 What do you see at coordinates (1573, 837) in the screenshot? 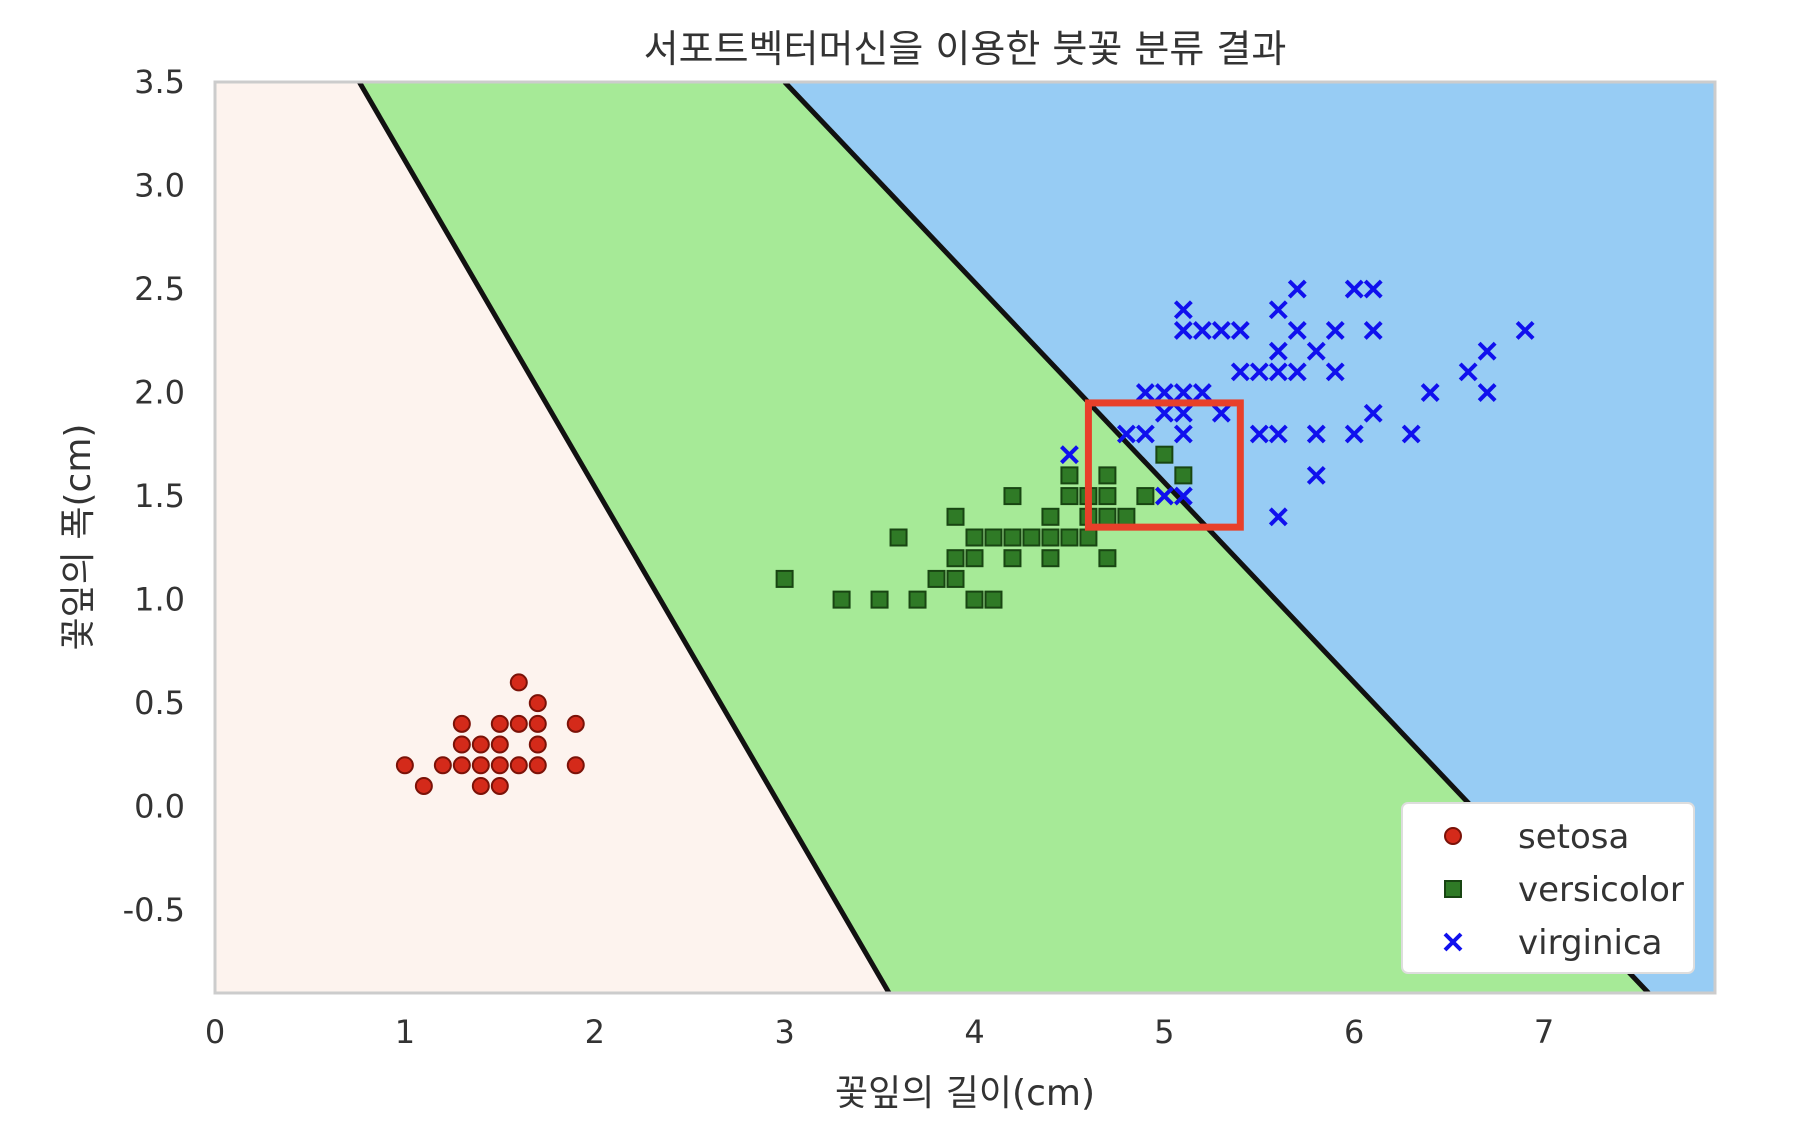
I see `legend-label-setosa: setosa` at bounding box center [1573, 837].